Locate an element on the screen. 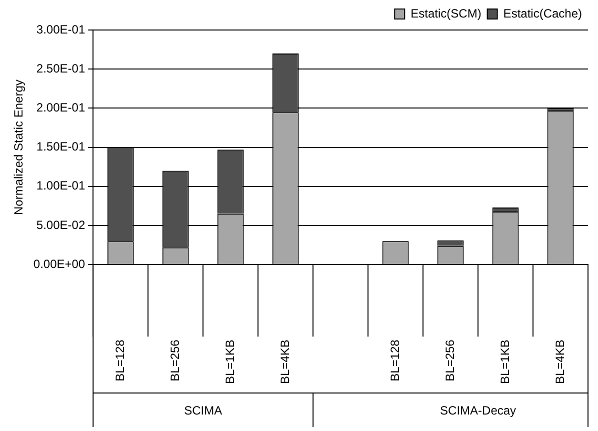 This screenshot has height=431, width=598. y-tick-label: 1.00E-01 is located at coordinates (61, 185).